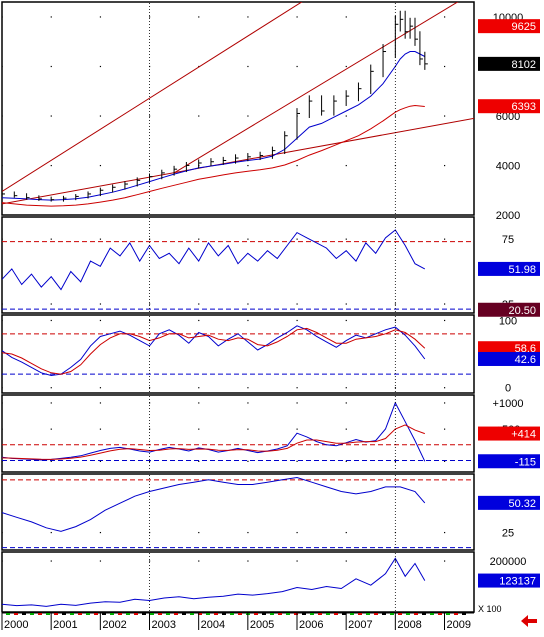 This screenshot has height=637, width=544. I want to click on y-tick-label: 6000, so click(508, 117).